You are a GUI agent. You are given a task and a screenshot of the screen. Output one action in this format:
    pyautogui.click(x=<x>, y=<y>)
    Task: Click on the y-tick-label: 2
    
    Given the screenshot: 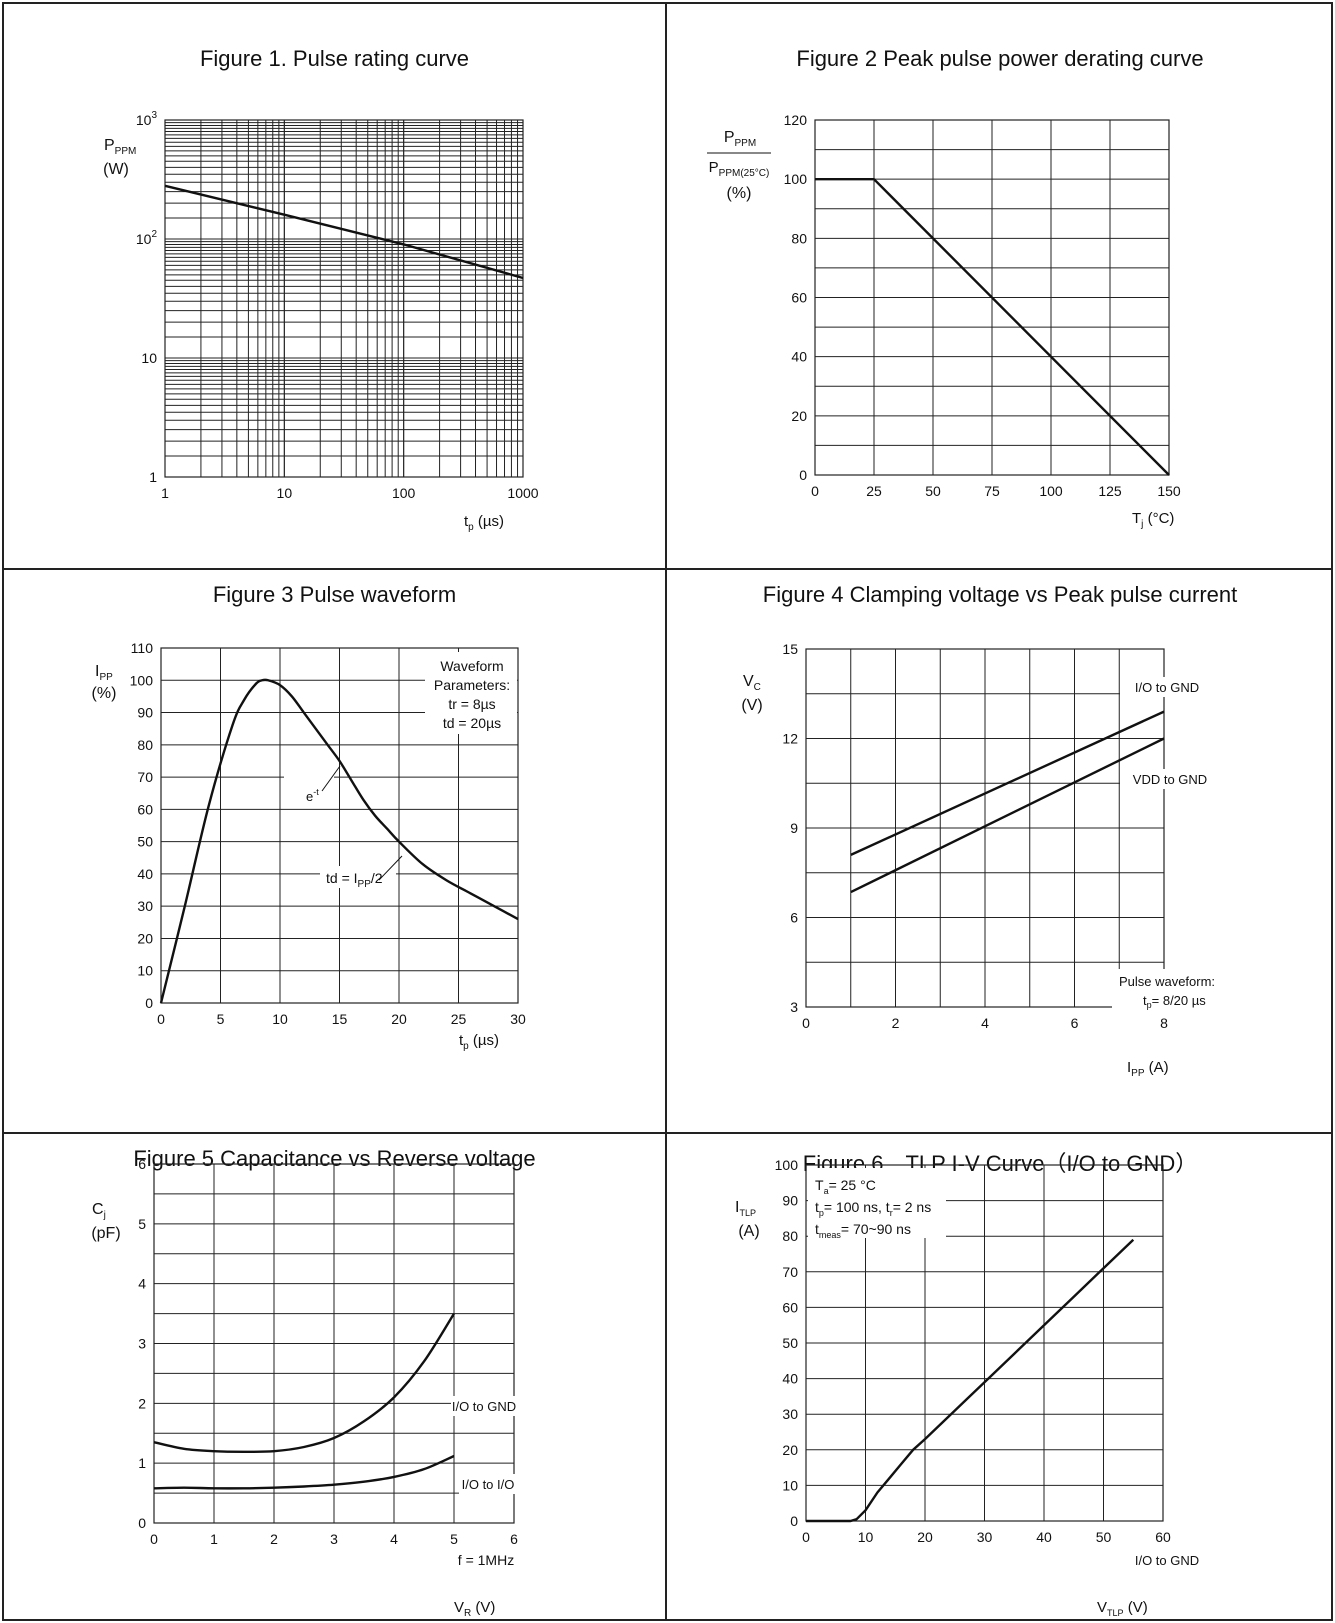 What is the action you would take?
    pyautogui.click(x=142, y=1403)
    